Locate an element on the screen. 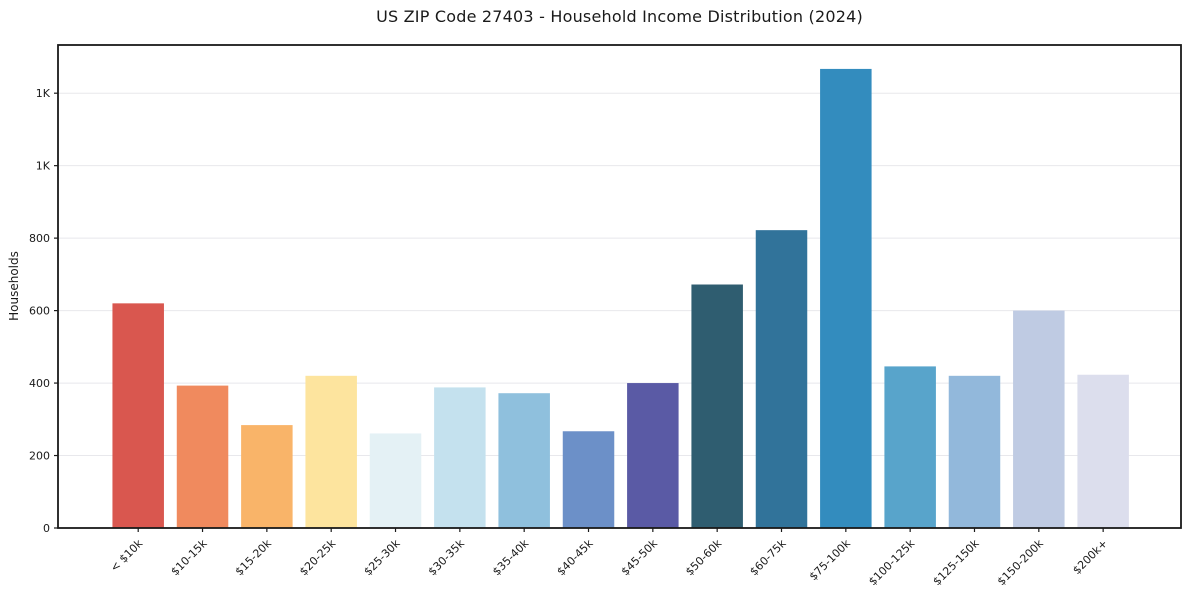 This screenshot has width=1189, height=590. y-tick-label: 200 is located at coordinates (39, 456).